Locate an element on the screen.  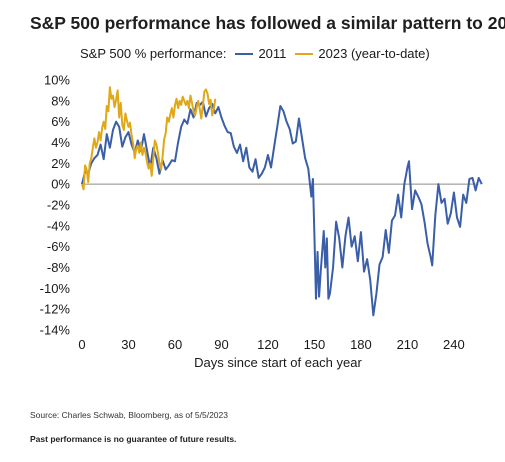
x-tick-label: 120 is located at coordinates (268, 344).